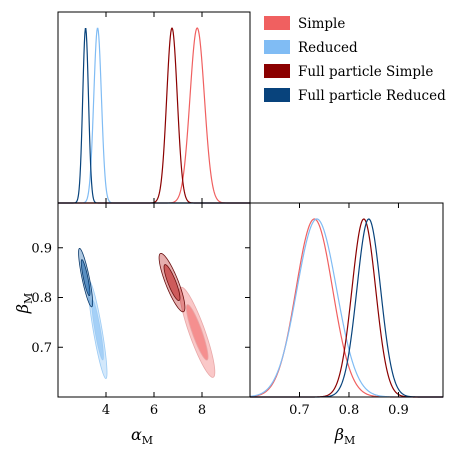 The height and width of the screenshot is (461, 456). I want to click on beta-y-tick-label: 0.7, so click(41, 348).